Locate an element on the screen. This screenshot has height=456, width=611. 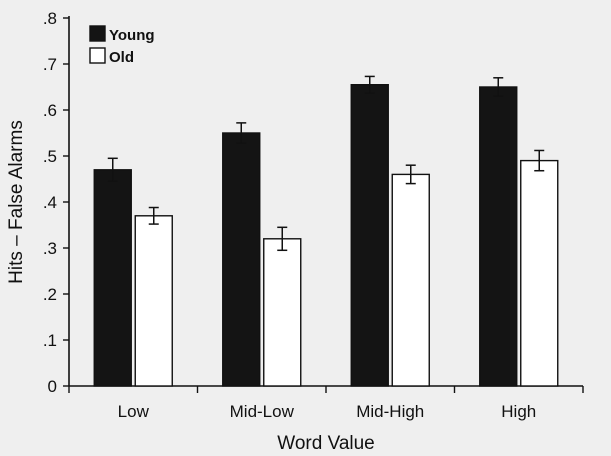
bar-old-mid-high is located at coordinates (410, 280).